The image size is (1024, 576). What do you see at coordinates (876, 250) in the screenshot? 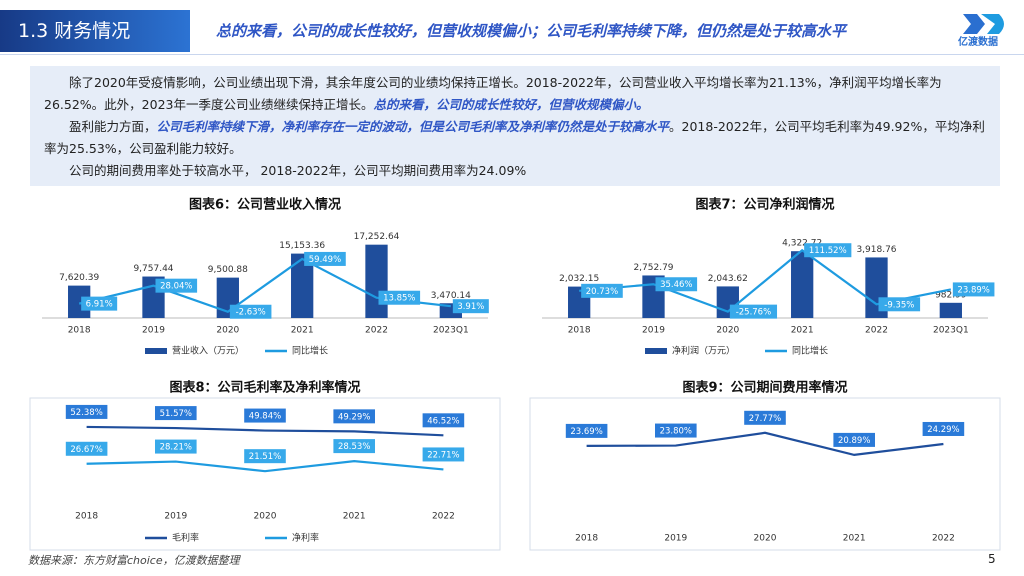
I see `bar-value-label: 3,918.76` at bounding box center [876, 250].